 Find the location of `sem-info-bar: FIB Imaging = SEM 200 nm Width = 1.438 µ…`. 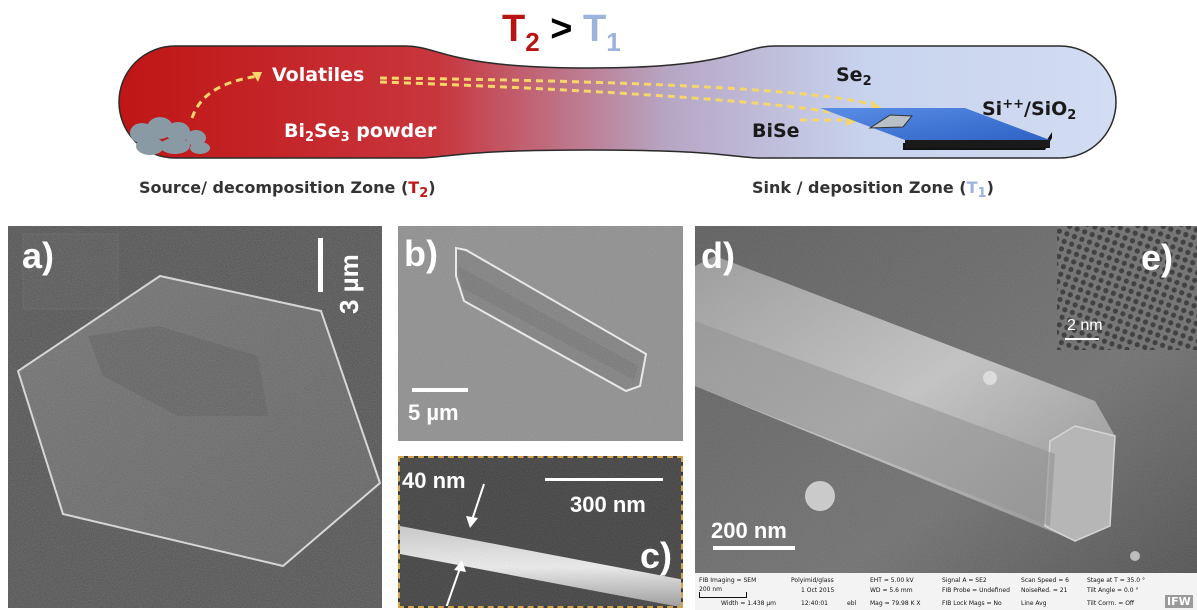

sem-info-bar: FIB Imaging = SEM 200 nm Width = 1.438 µ… is located at coordinates (946, 591).